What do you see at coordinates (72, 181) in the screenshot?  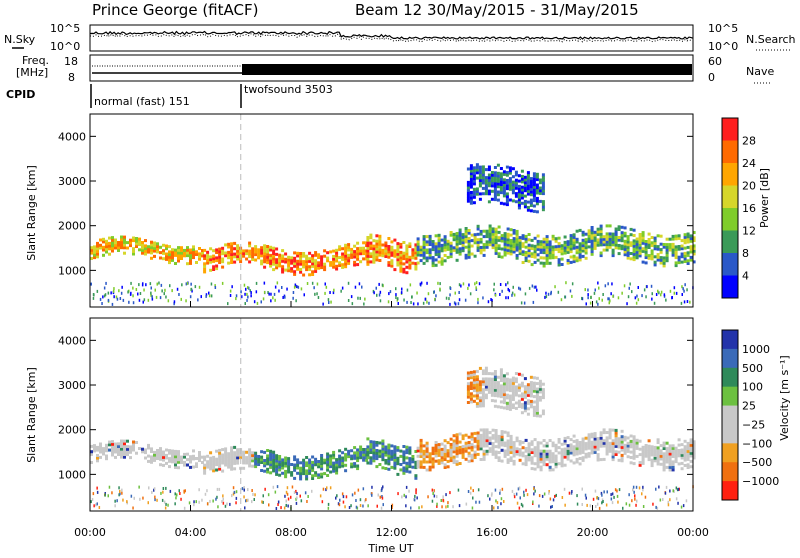 I see `y-tick-label: 3000` at bounding box center [72, 181].